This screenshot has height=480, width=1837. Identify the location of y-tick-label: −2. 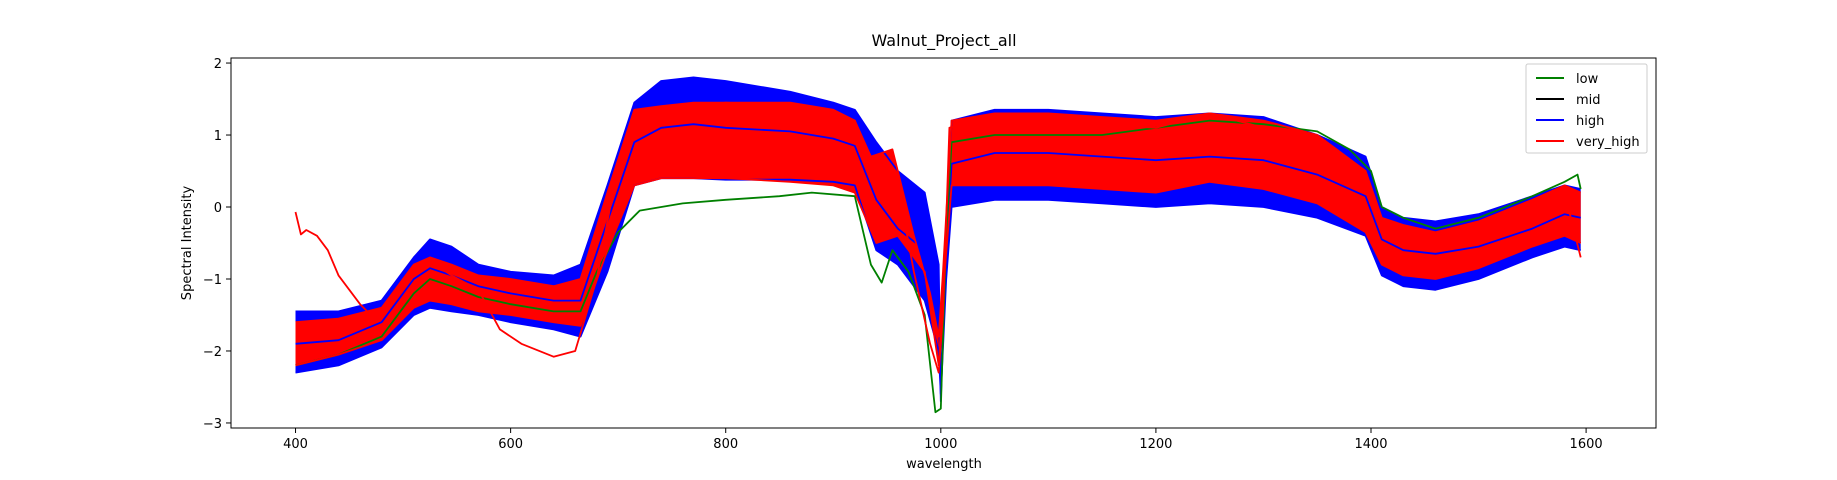
(212, 352).